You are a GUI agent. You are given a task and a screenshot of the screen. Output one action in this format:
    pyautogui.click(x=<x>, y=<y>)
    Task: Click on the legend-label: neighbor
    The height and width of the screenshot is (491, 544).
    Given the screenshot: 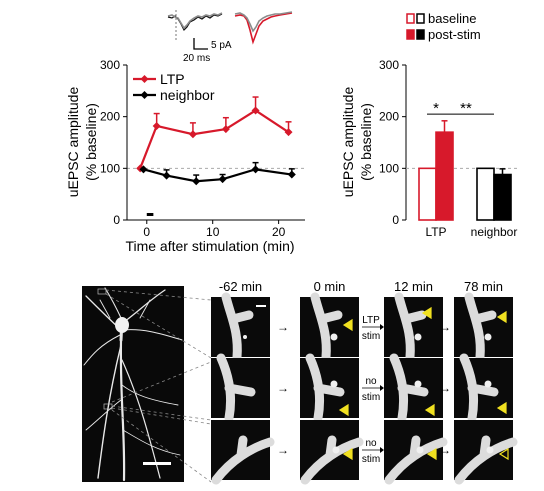 What is the action you would take?
    pyautogui.click(x=187, y=95)
    